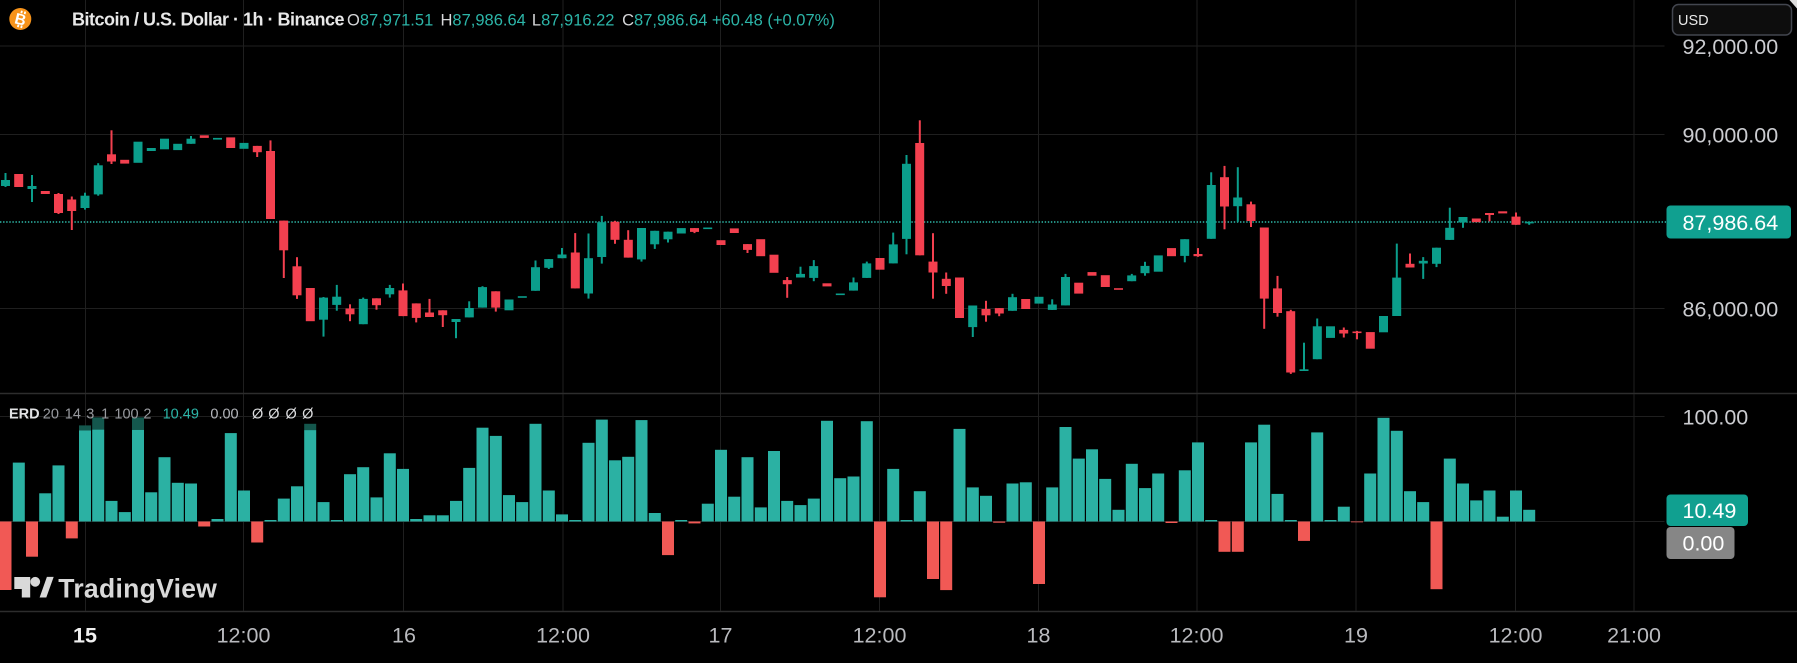 This screenshot has height=663, width=1797. Describe the element at coordinates (1731, 223) in the screenshot. I see `svg-text: 87,986.64` at that location.